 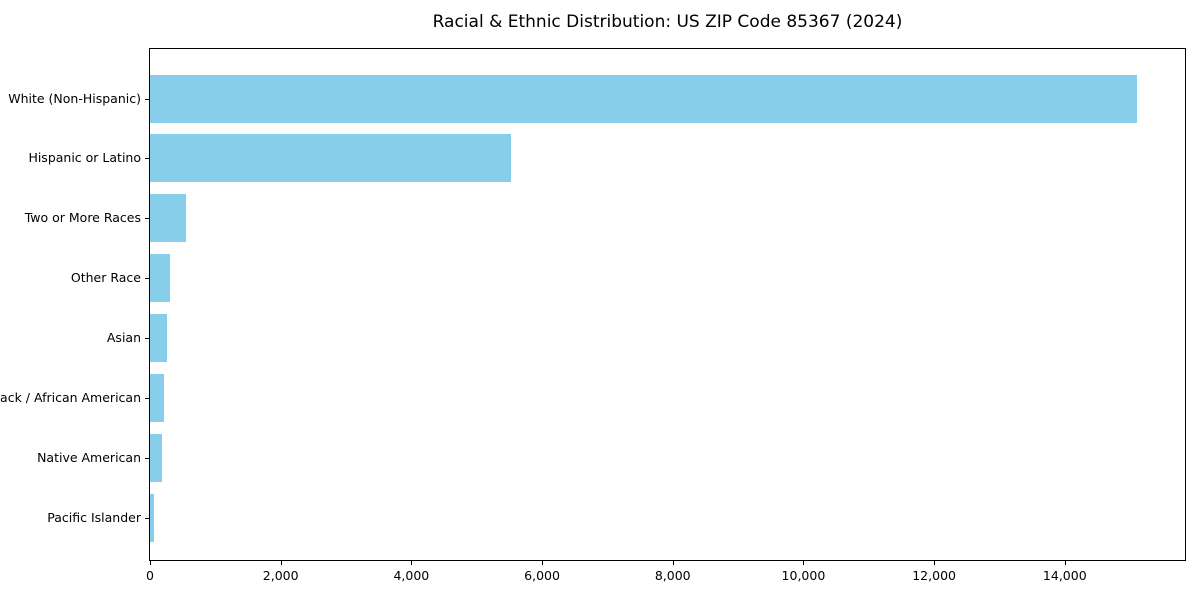 I want to click on x-tick-label: 8,000, so click(x=672, y=575).